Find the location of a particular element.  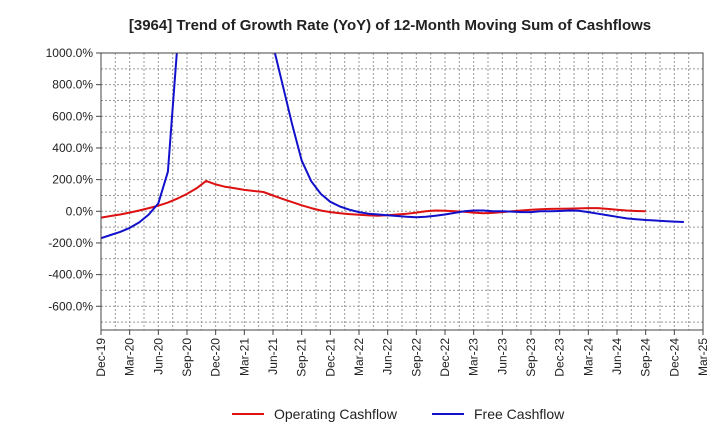

x-tick-label: Sep-23 is located at coordinates (531, 357).